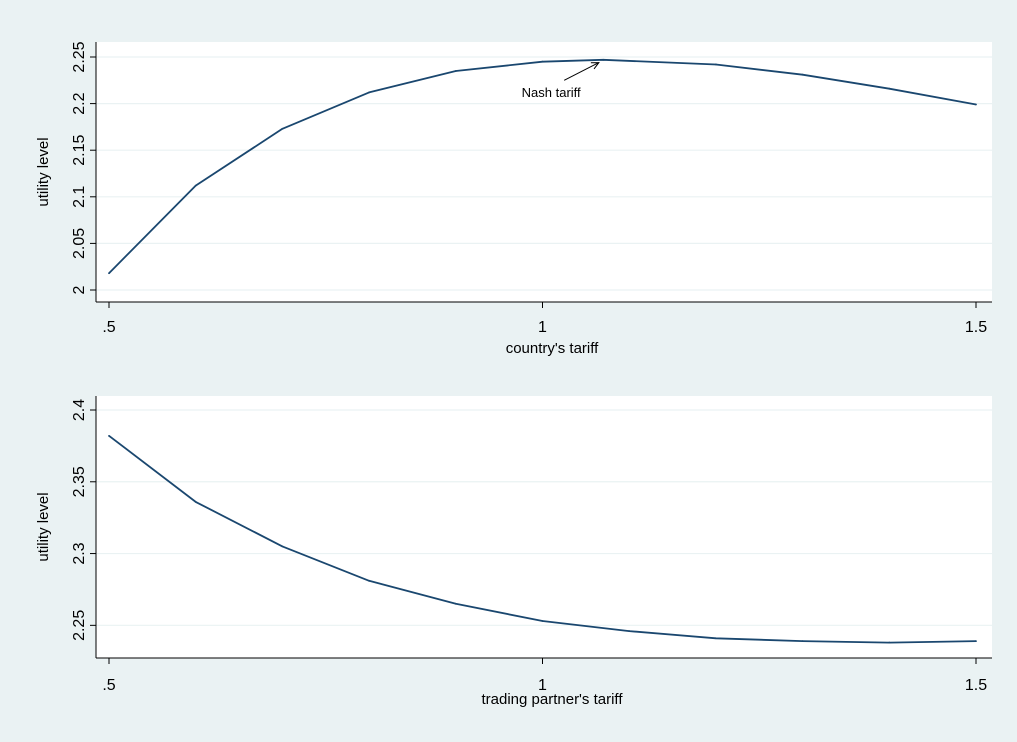  I want to click on annotation-arrow, so click(581, 71).